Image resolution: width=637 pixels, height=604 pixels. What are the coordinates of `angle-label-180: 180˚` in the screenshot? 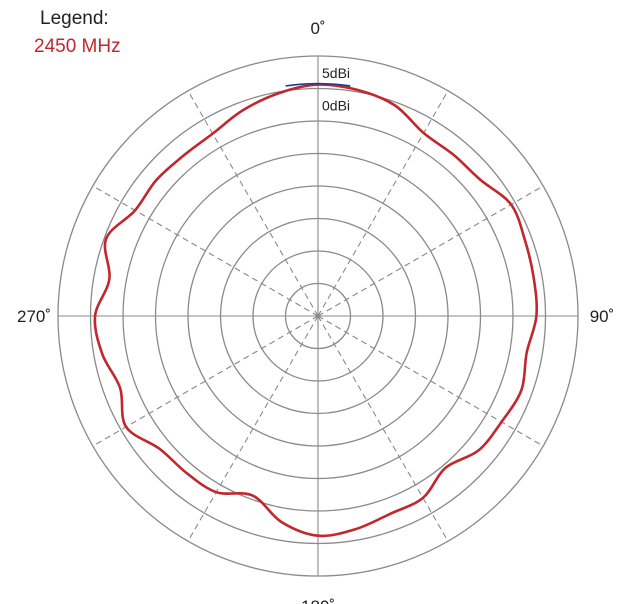 It's located at (318, 600).